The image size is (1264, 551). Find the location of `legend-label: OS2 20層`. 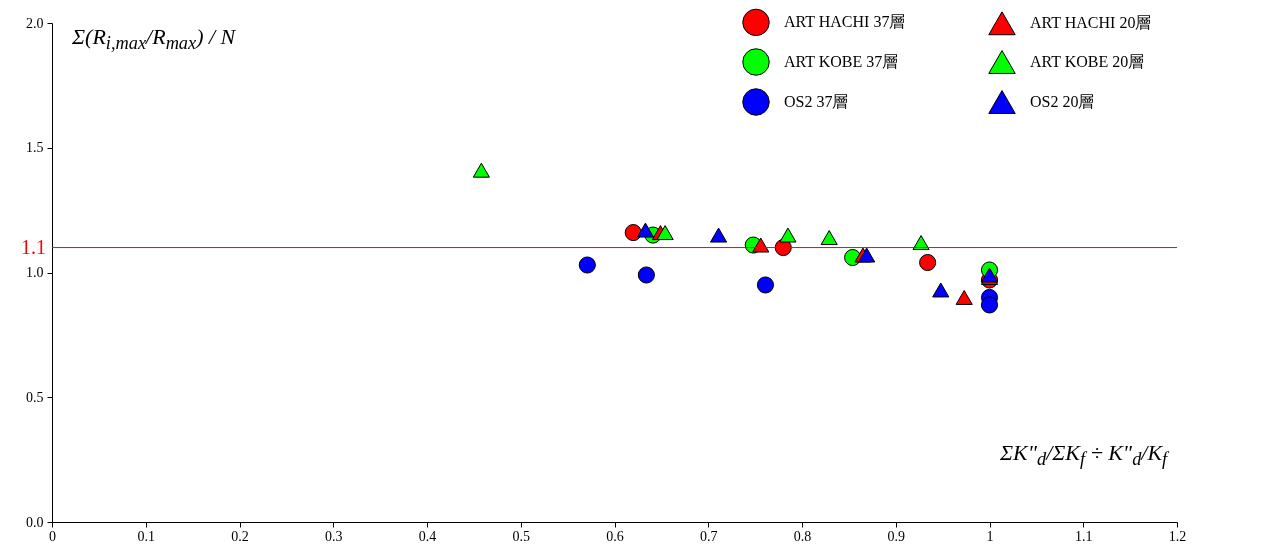

legend-label: OS2 20層 is located at coordinates (1062, 101).